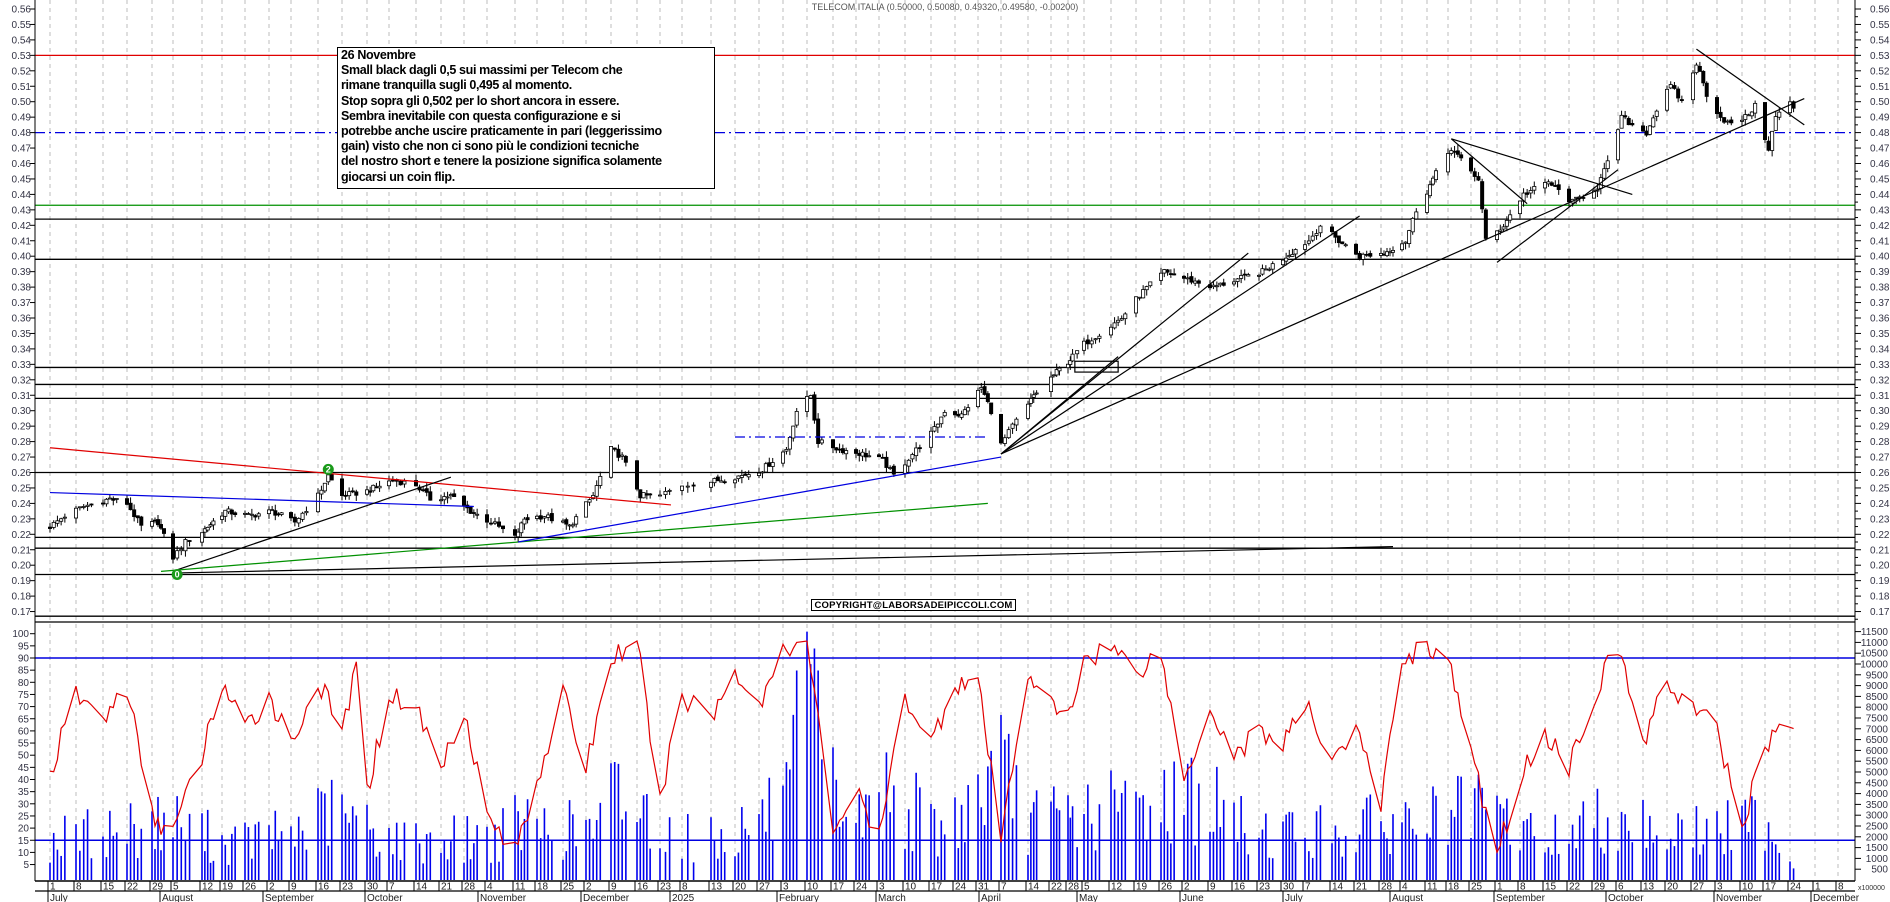 The width and height of the screenshot is (1890, 902). Describe the element at coordinates (22, 210) in the screenshot. I see `price-tick-label: 0.43` at that location.